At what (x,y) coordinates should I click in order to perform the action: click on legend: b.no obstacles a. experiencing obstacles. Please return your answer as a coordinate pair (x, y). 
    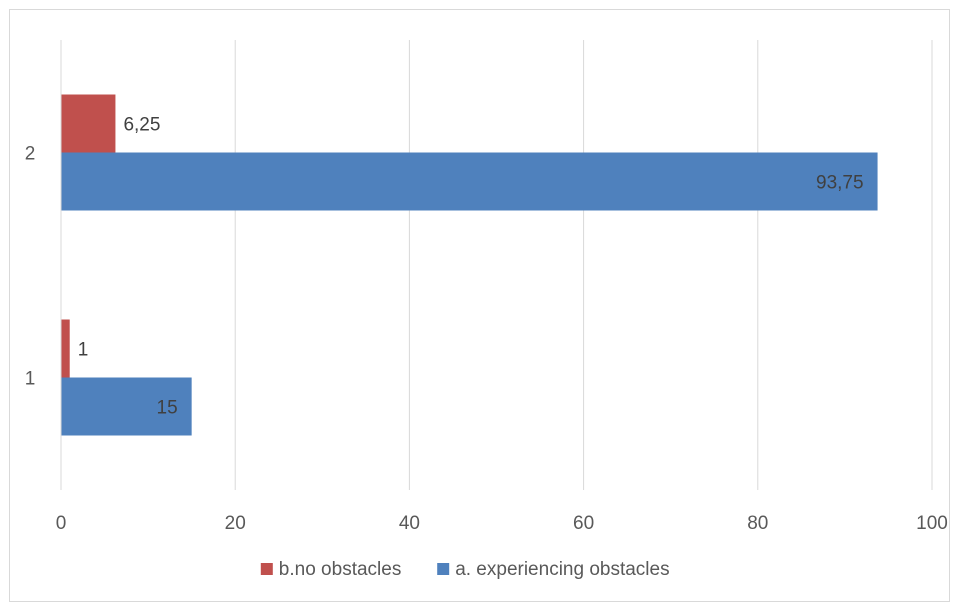
    Looking at the image, I should click on (465, 569).